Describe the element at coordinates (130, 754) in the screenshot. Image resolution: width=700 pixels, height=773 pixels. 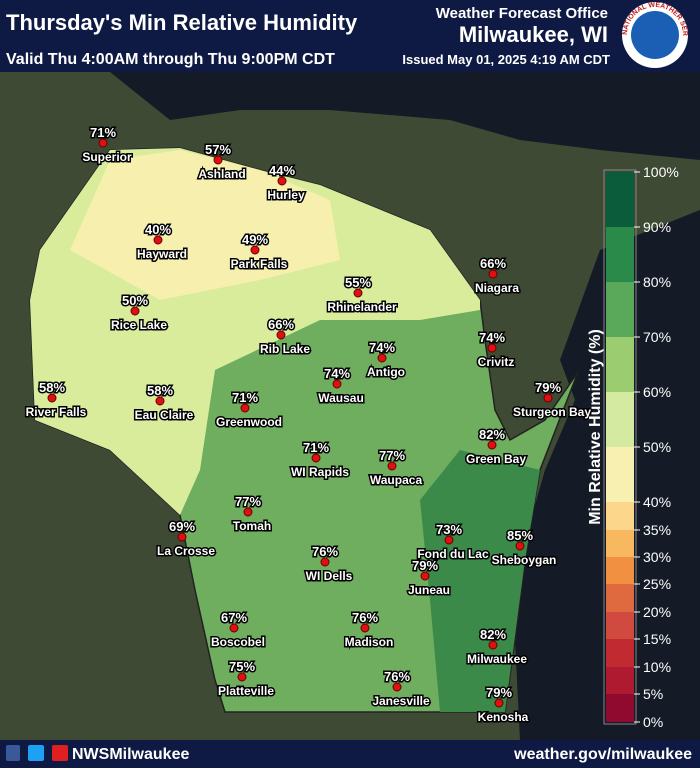
I see `social-handle: NWSMilwaukee` at that location.